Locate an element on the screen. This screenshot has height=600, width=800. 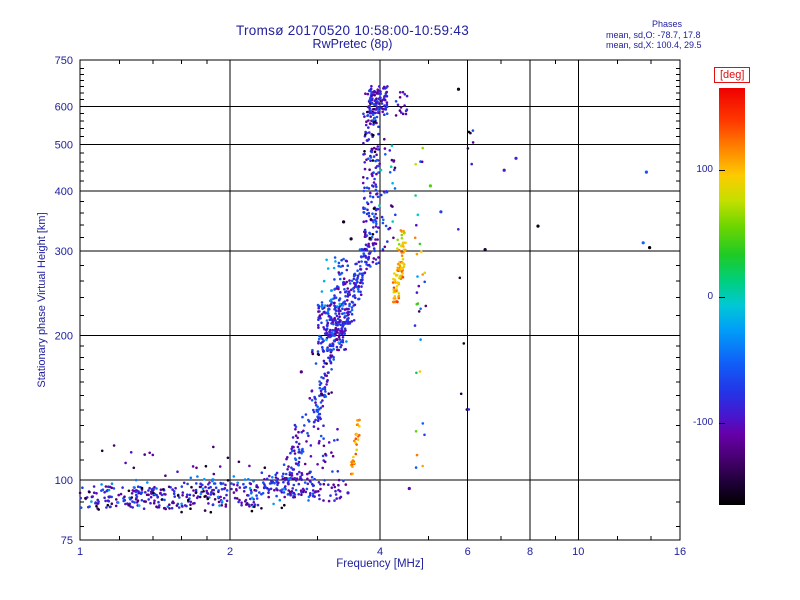
plot-subtitle: RwPretec (8p) is located at coordinates (352, 44).